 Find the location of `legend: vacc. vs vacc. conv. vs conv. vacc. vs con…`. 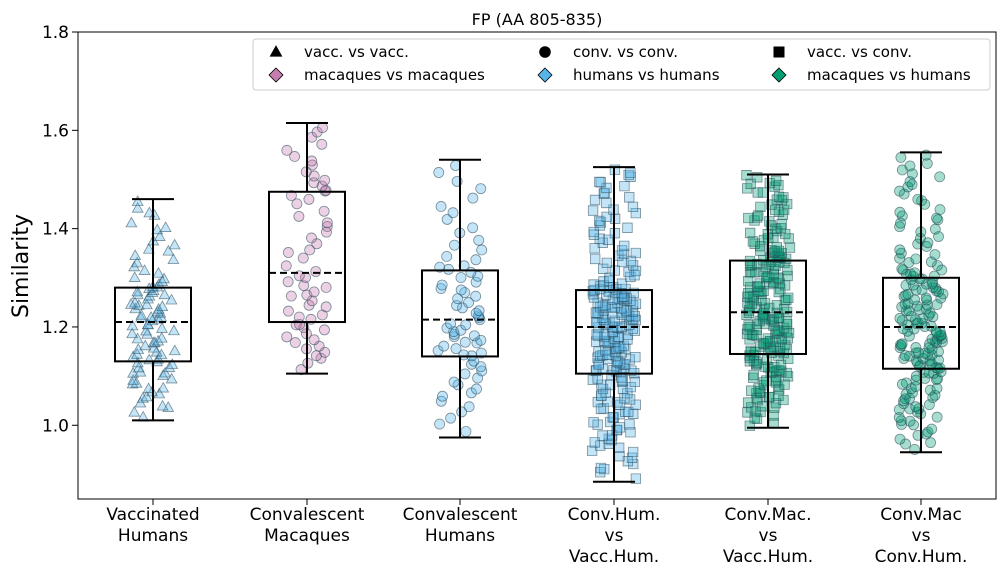

legend: vacc. vs vacc. conv. vs conv. vacc. vs con… is located at coordinates (621, 64).